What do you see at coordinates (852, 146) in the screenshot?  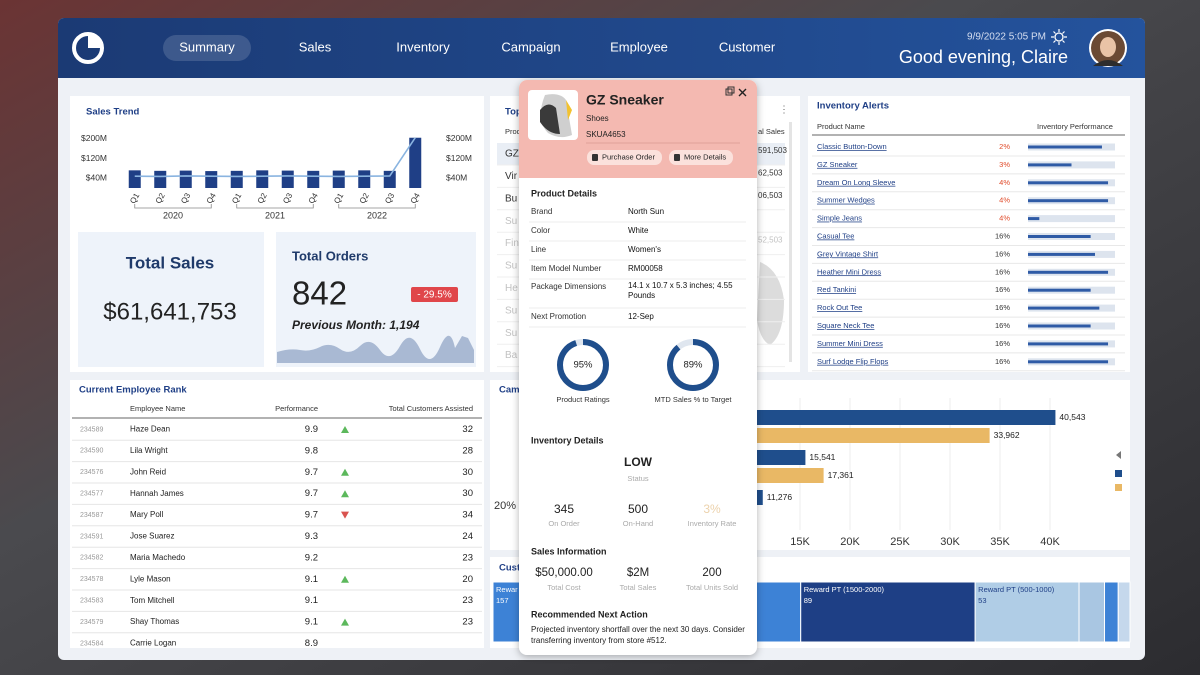 I see `product-link: Classic Button-Down` at bounding box center [852, 146].